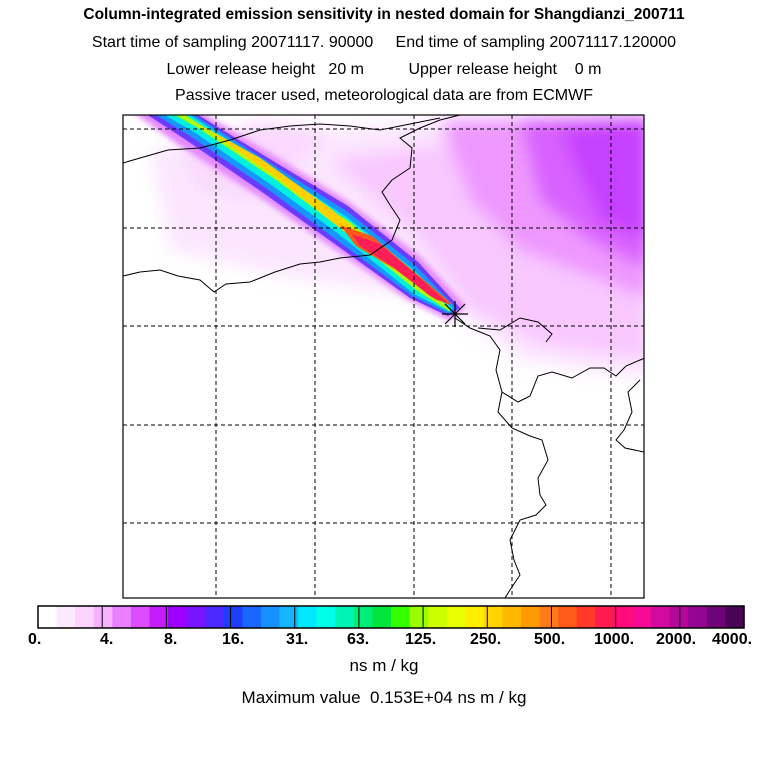  Describe the element at coordinates (292, 204) in the screenshot. I see `border-line` at that location.